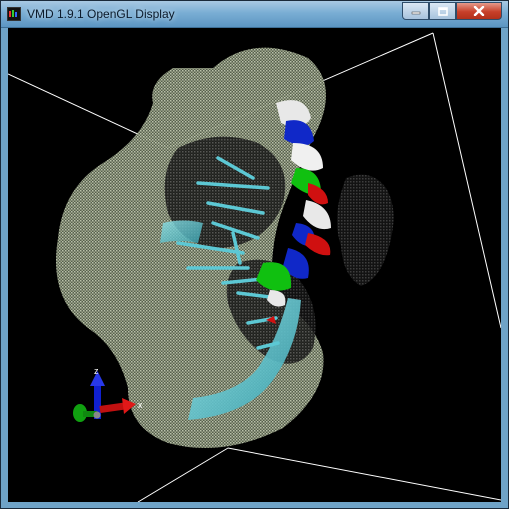 The height and width of the screenshot is (509, 509). I want to click on close-icon, so click(479, 11).